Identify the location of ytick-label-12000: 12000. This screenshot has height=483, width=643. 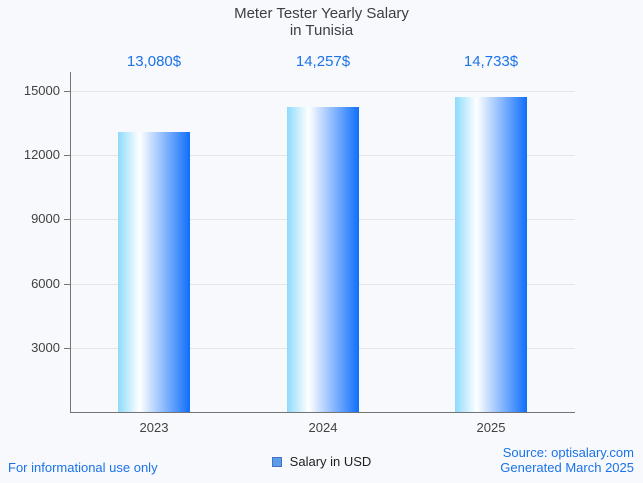
(41, 154).